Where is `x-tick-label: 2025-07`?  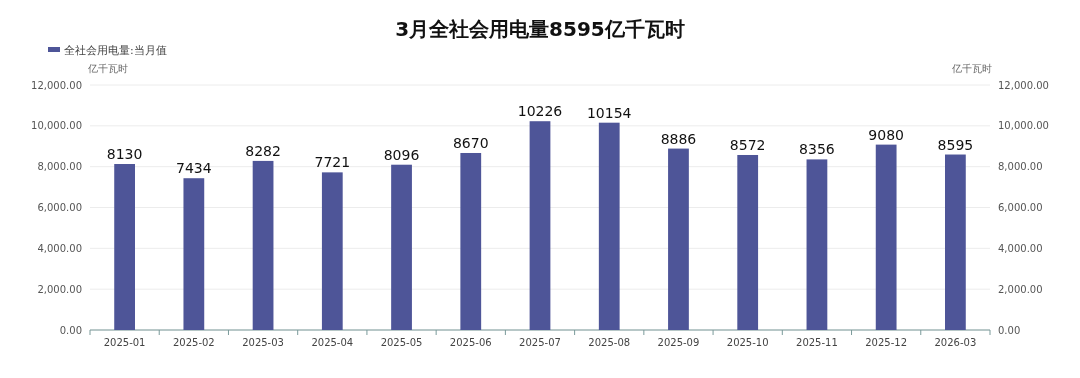
x-tick-label: 2025-07 is located at coordinates (540, 342).